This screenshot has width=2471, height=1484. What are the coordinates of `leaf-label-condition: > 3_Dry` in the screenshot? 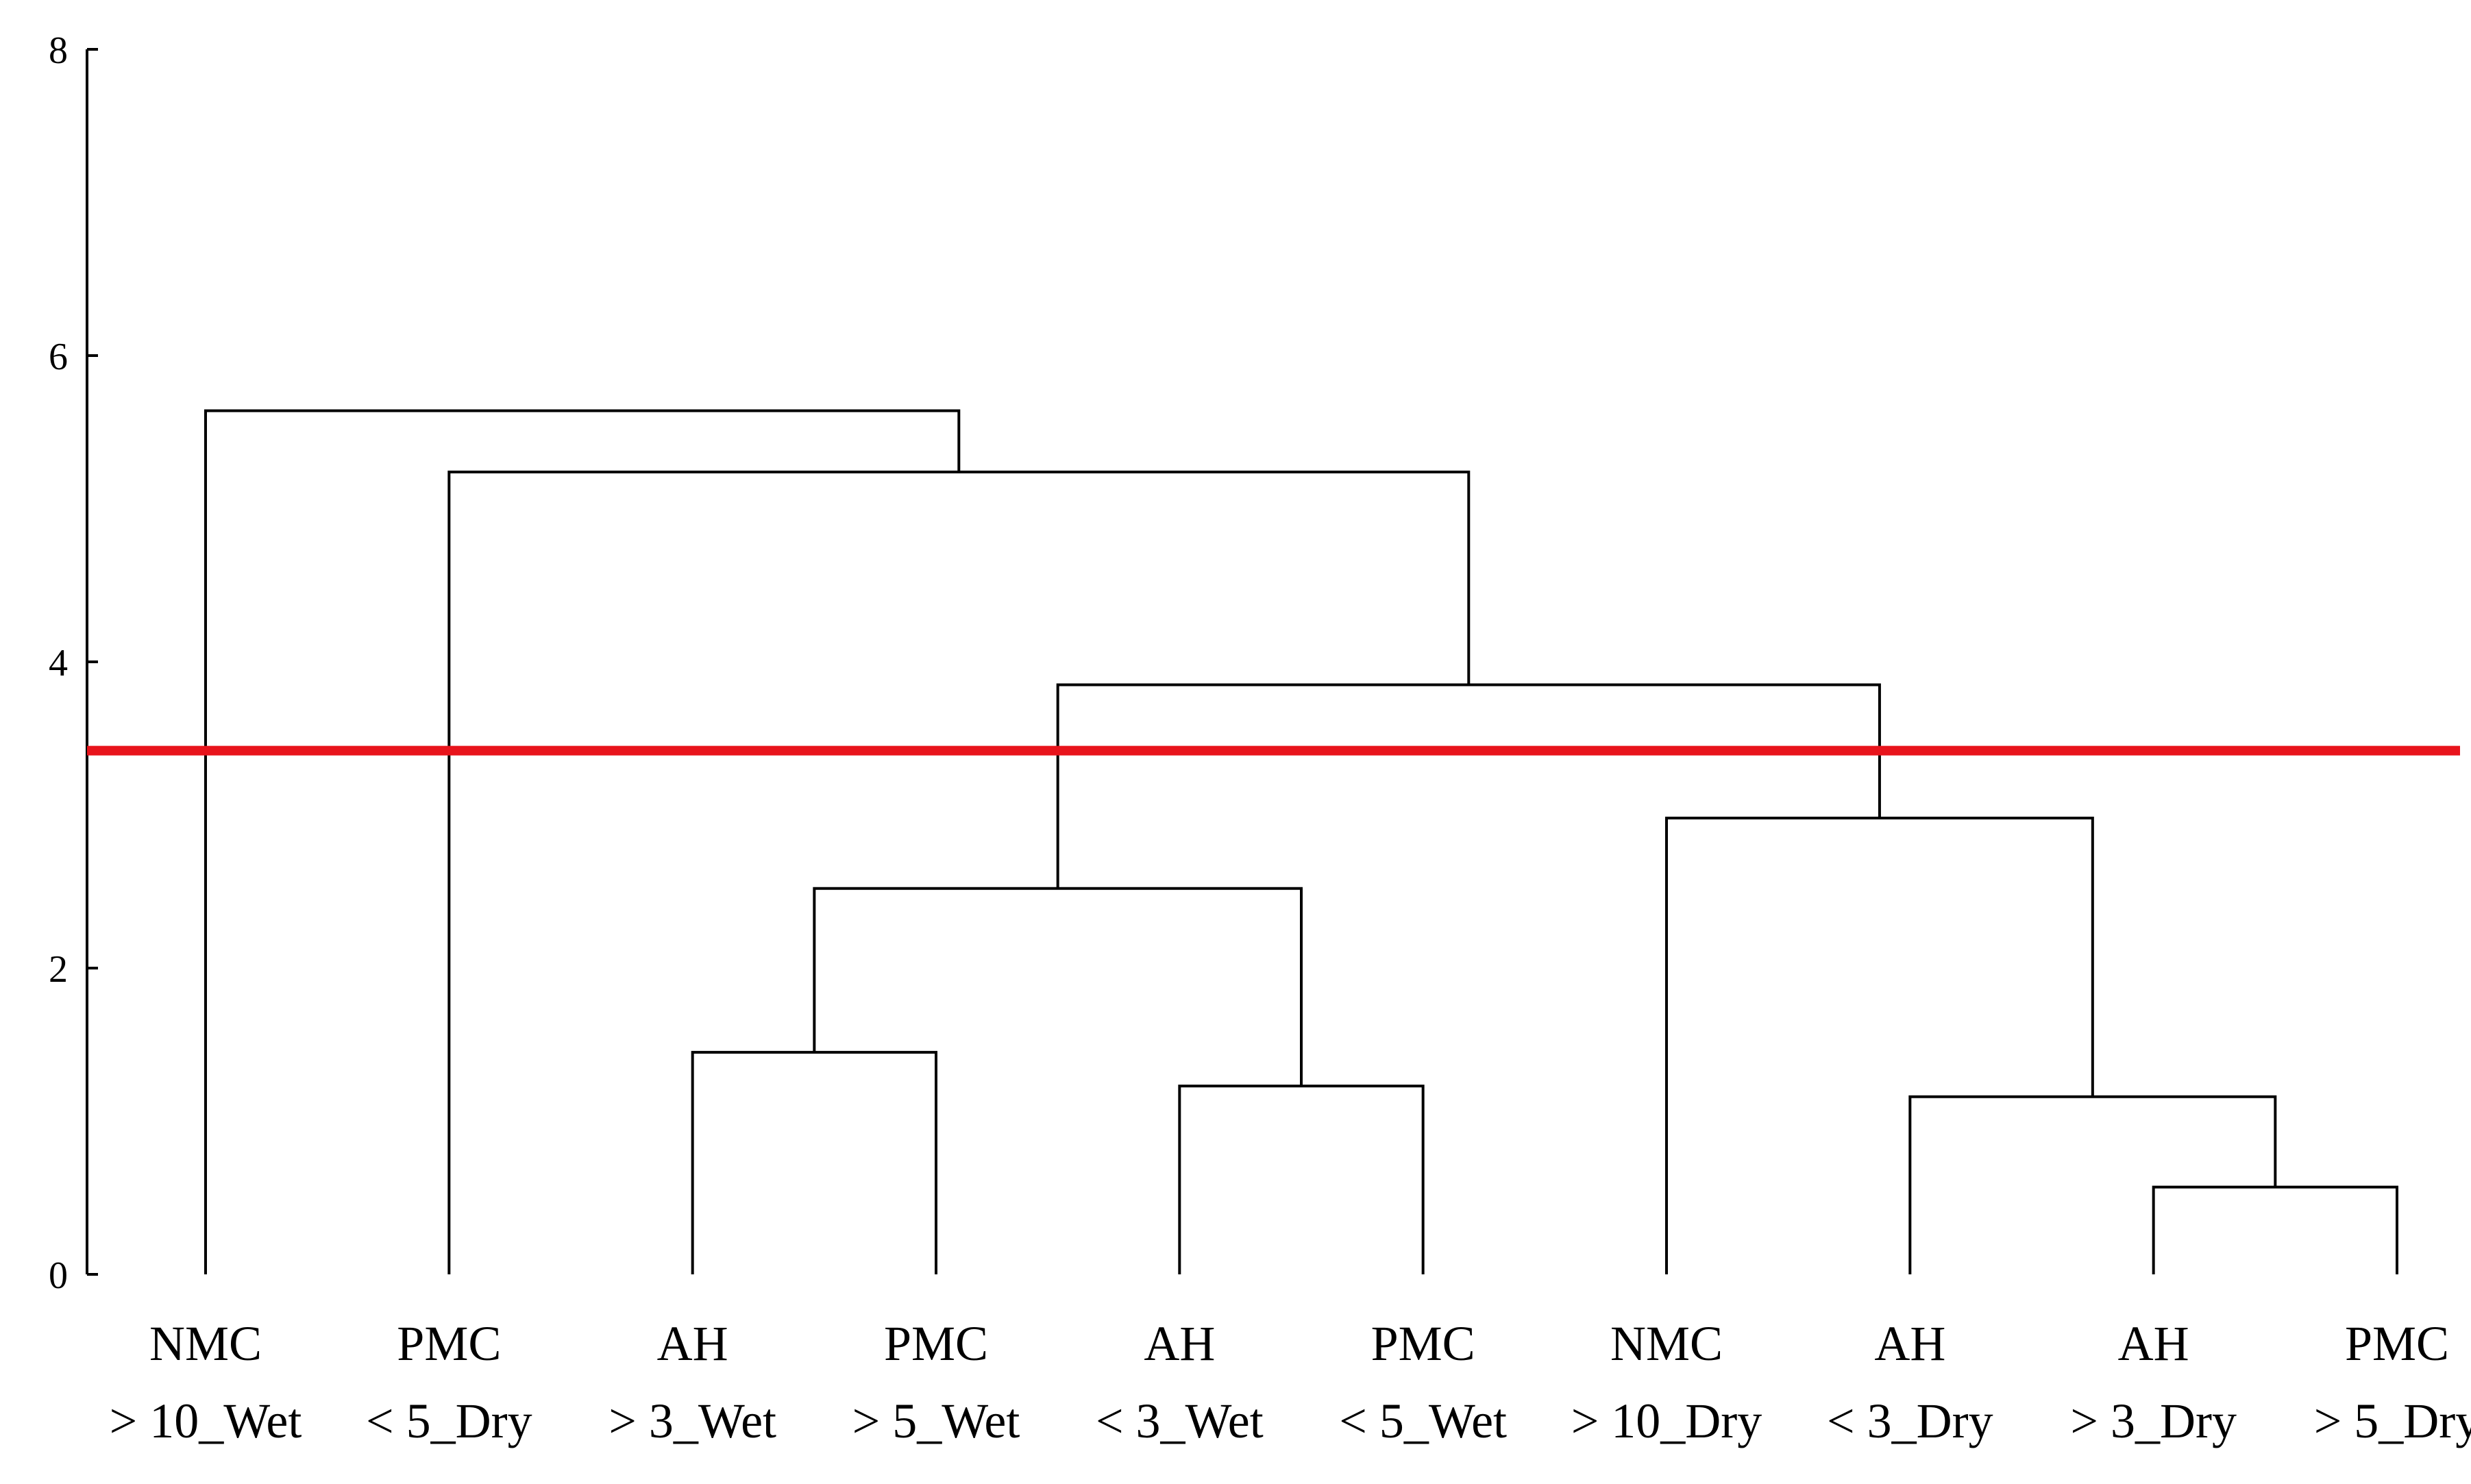 It's located at (2153, 1421).